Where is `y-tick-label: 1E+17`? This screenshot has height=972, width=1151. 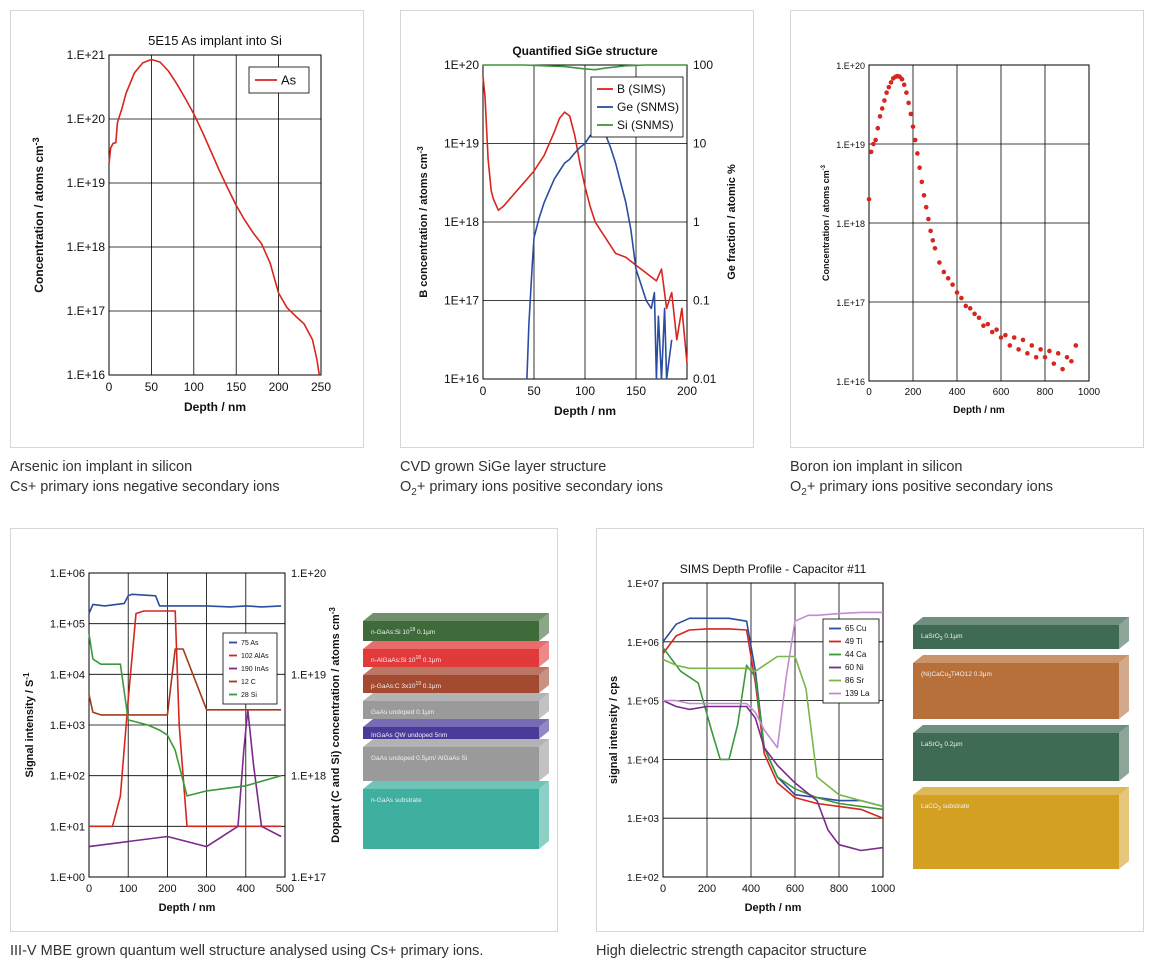 y-tick-label: 1E+17 is located at coordinates (461, 301).